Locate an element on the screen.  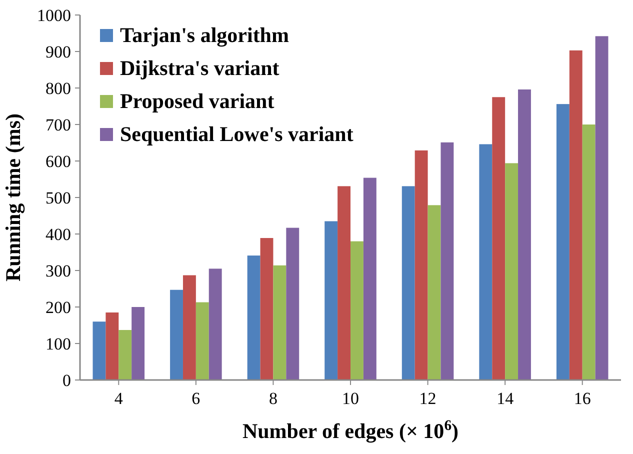
legend-label: Tarjan's algorithm is located at coordinates (205, 35).